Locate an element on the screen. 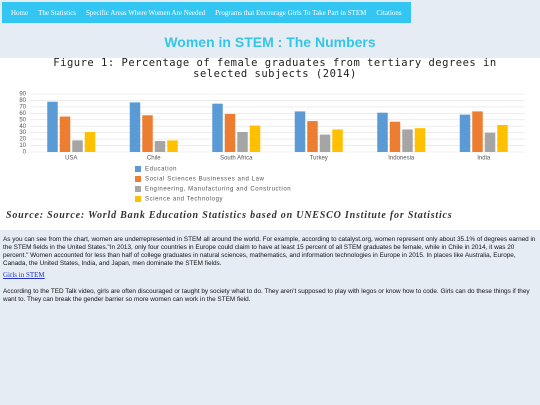 The image size is (540, 405). y-tick-label: 40 is located at coordinates (22, 127).